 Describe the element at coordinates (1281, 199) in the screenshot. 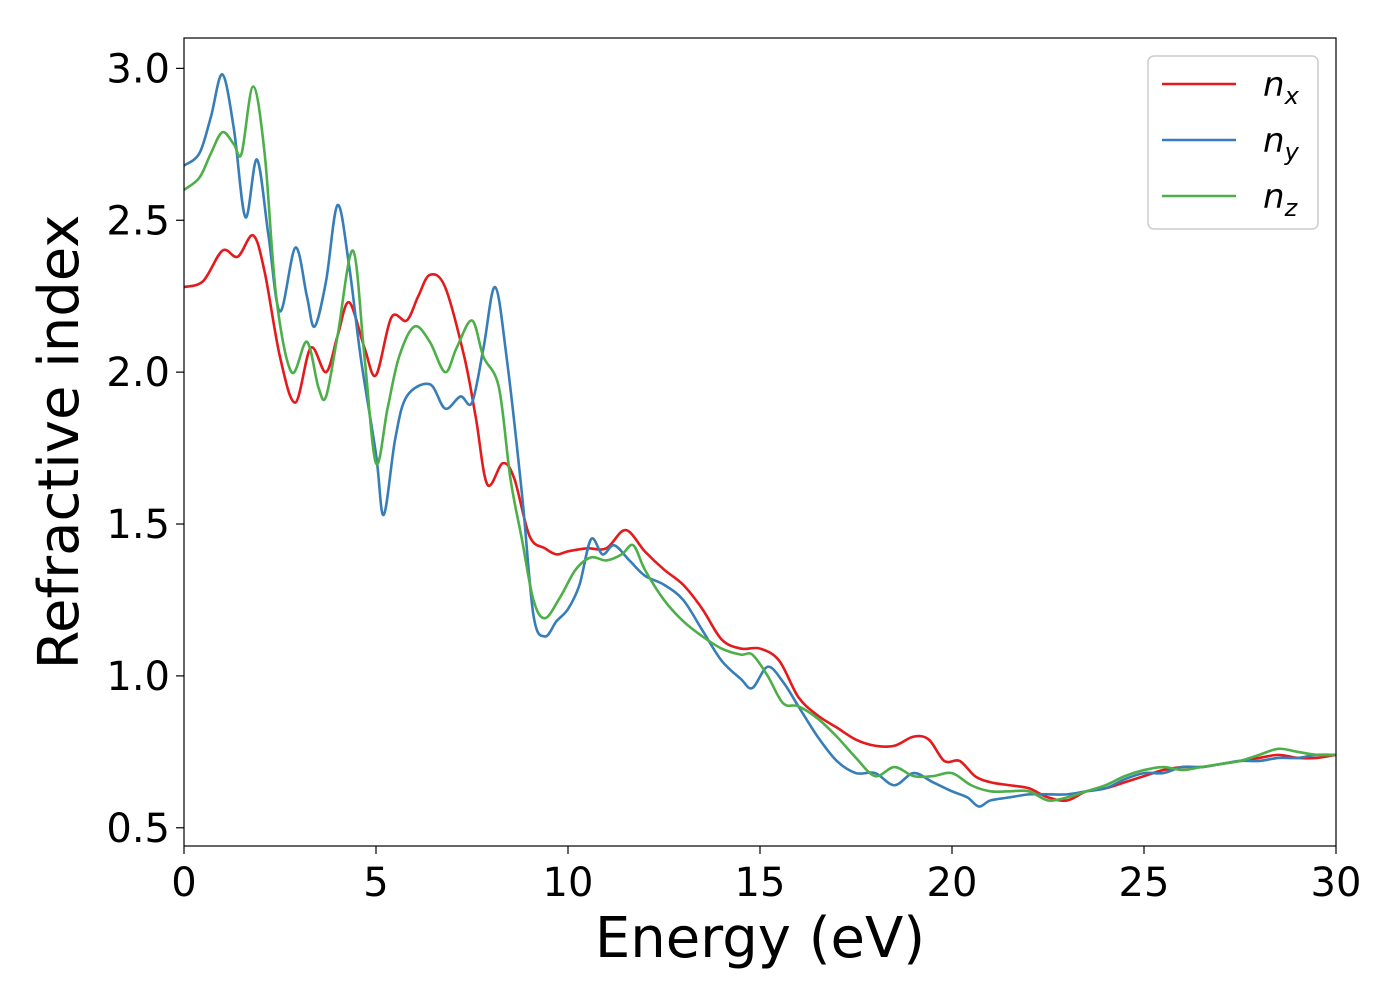

I see `legend-label-nz: nz` at that location.